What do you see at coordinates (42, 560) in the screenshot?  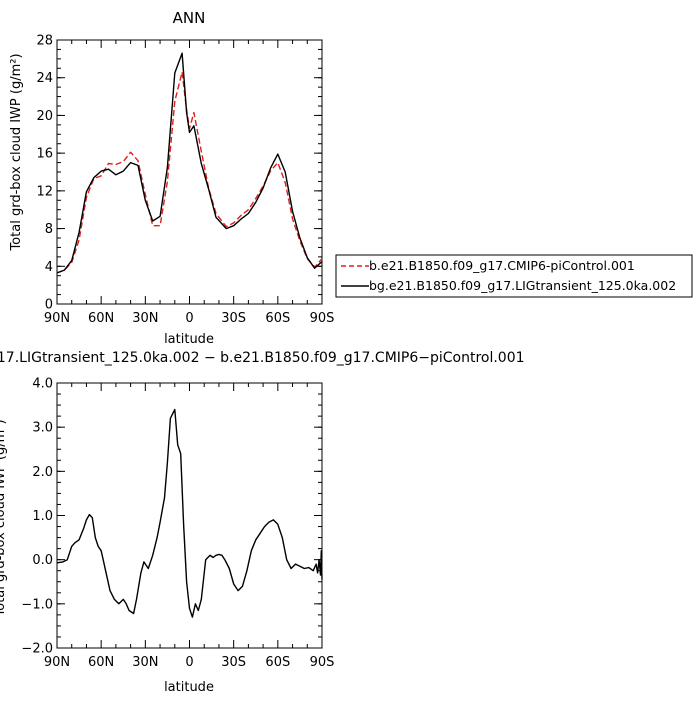 I see `bottom-y-tick-label: 0.0` at bounding box center [42, 560].